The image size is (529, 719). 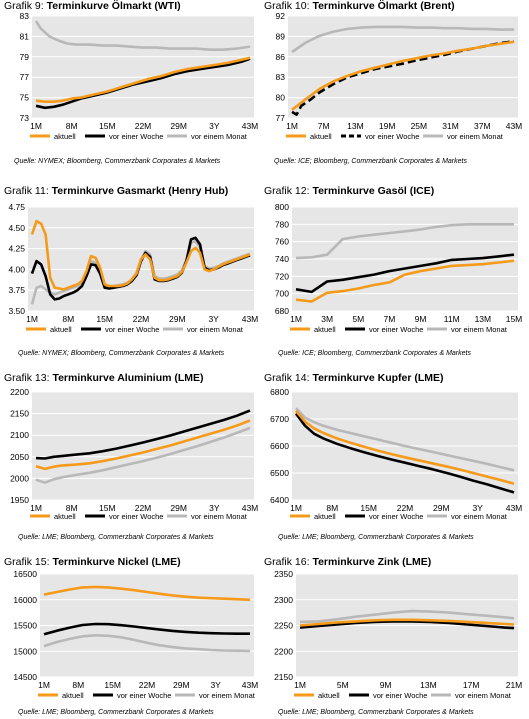 I want to click on y-tick-label: 6800, so click(x=279, y=392).